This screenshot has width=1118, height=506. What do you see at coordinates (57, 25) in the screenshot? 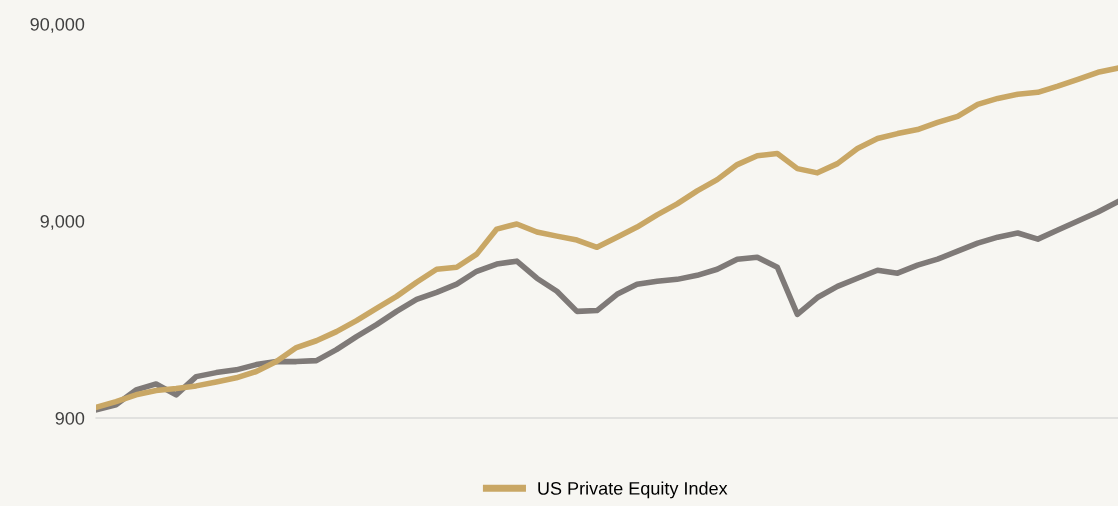
I see `y-tick-label: 90,000` at bounding box center [57, 25].